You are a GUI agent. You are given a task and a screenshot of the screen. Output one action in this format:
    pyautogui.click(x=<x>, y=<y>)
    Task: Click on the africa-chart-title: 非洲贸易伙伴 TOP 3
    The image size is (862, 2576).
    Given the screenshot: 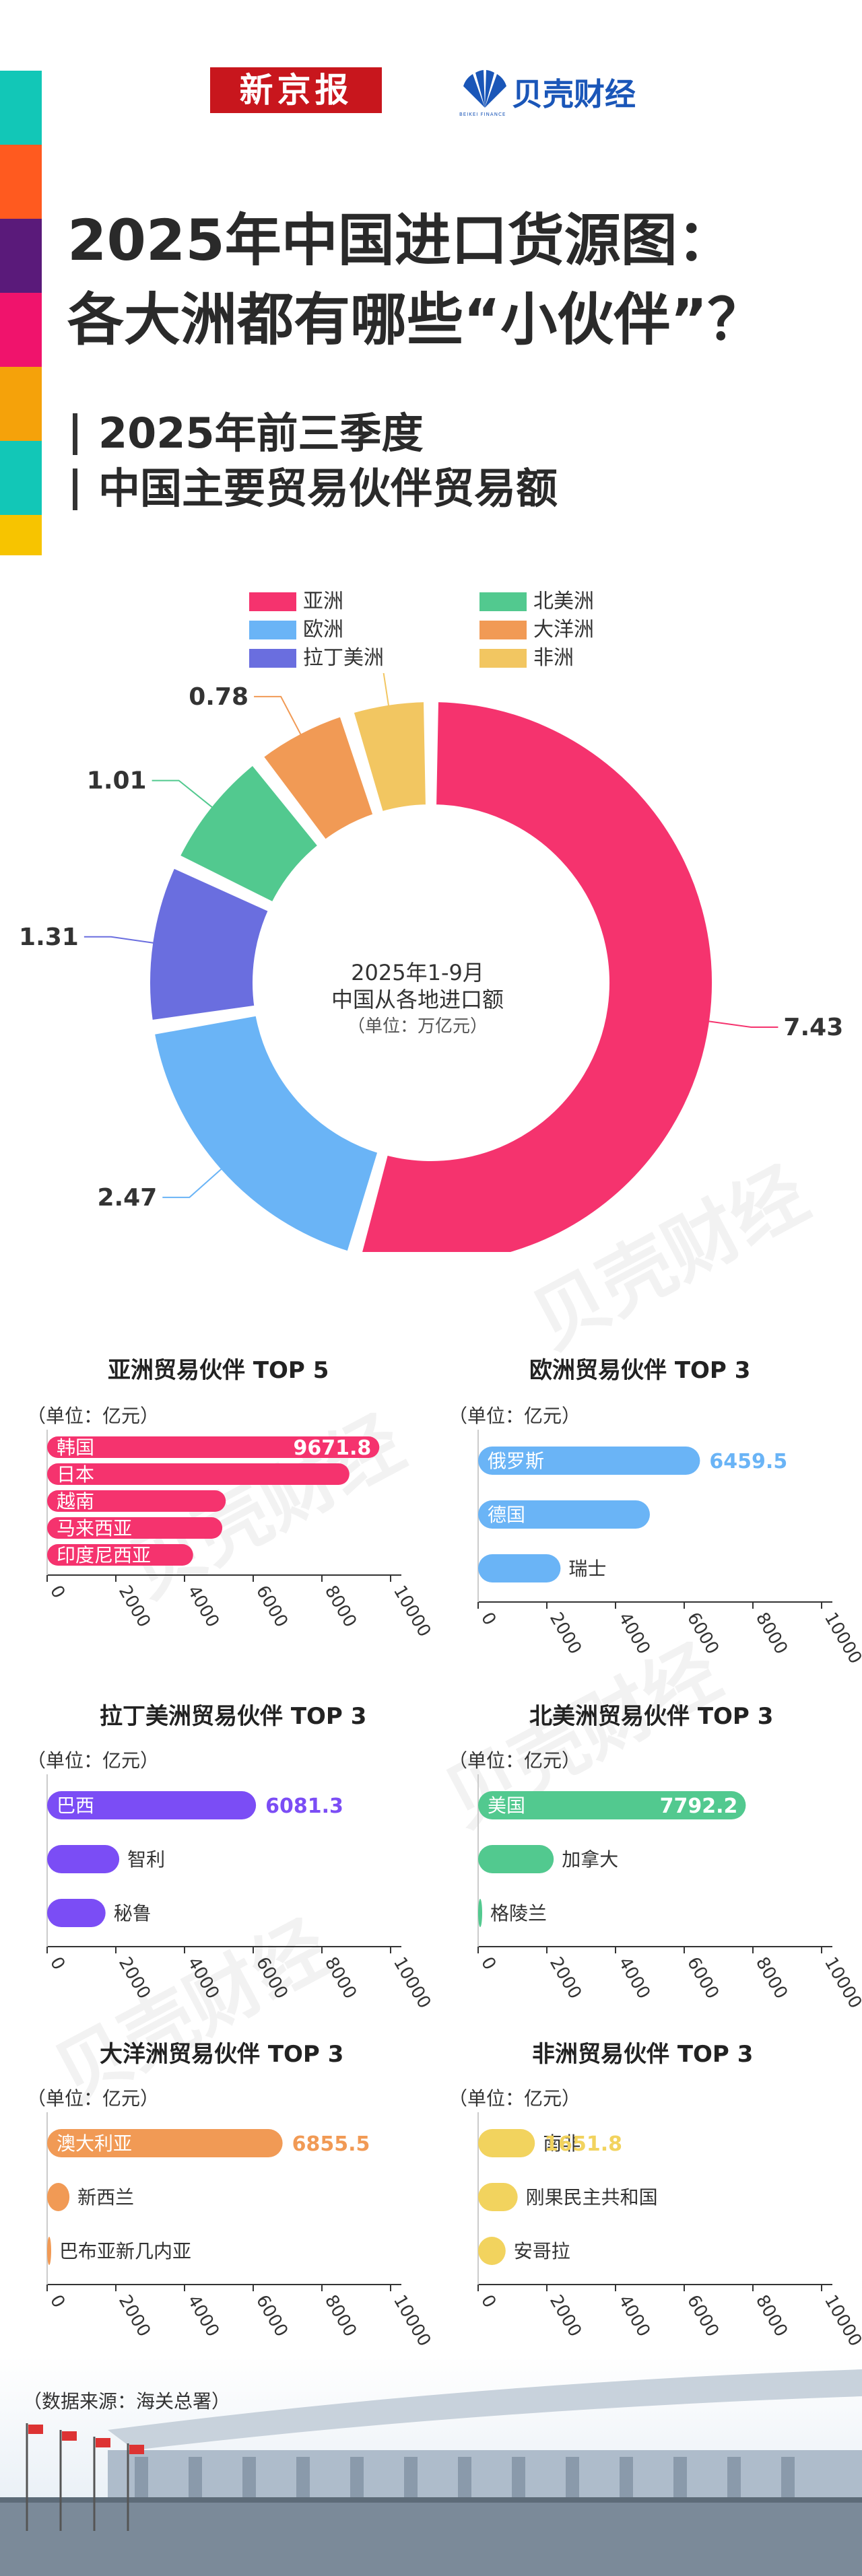 What is the action you would take?
    pyautogui.click(x=643, y=2054)
    